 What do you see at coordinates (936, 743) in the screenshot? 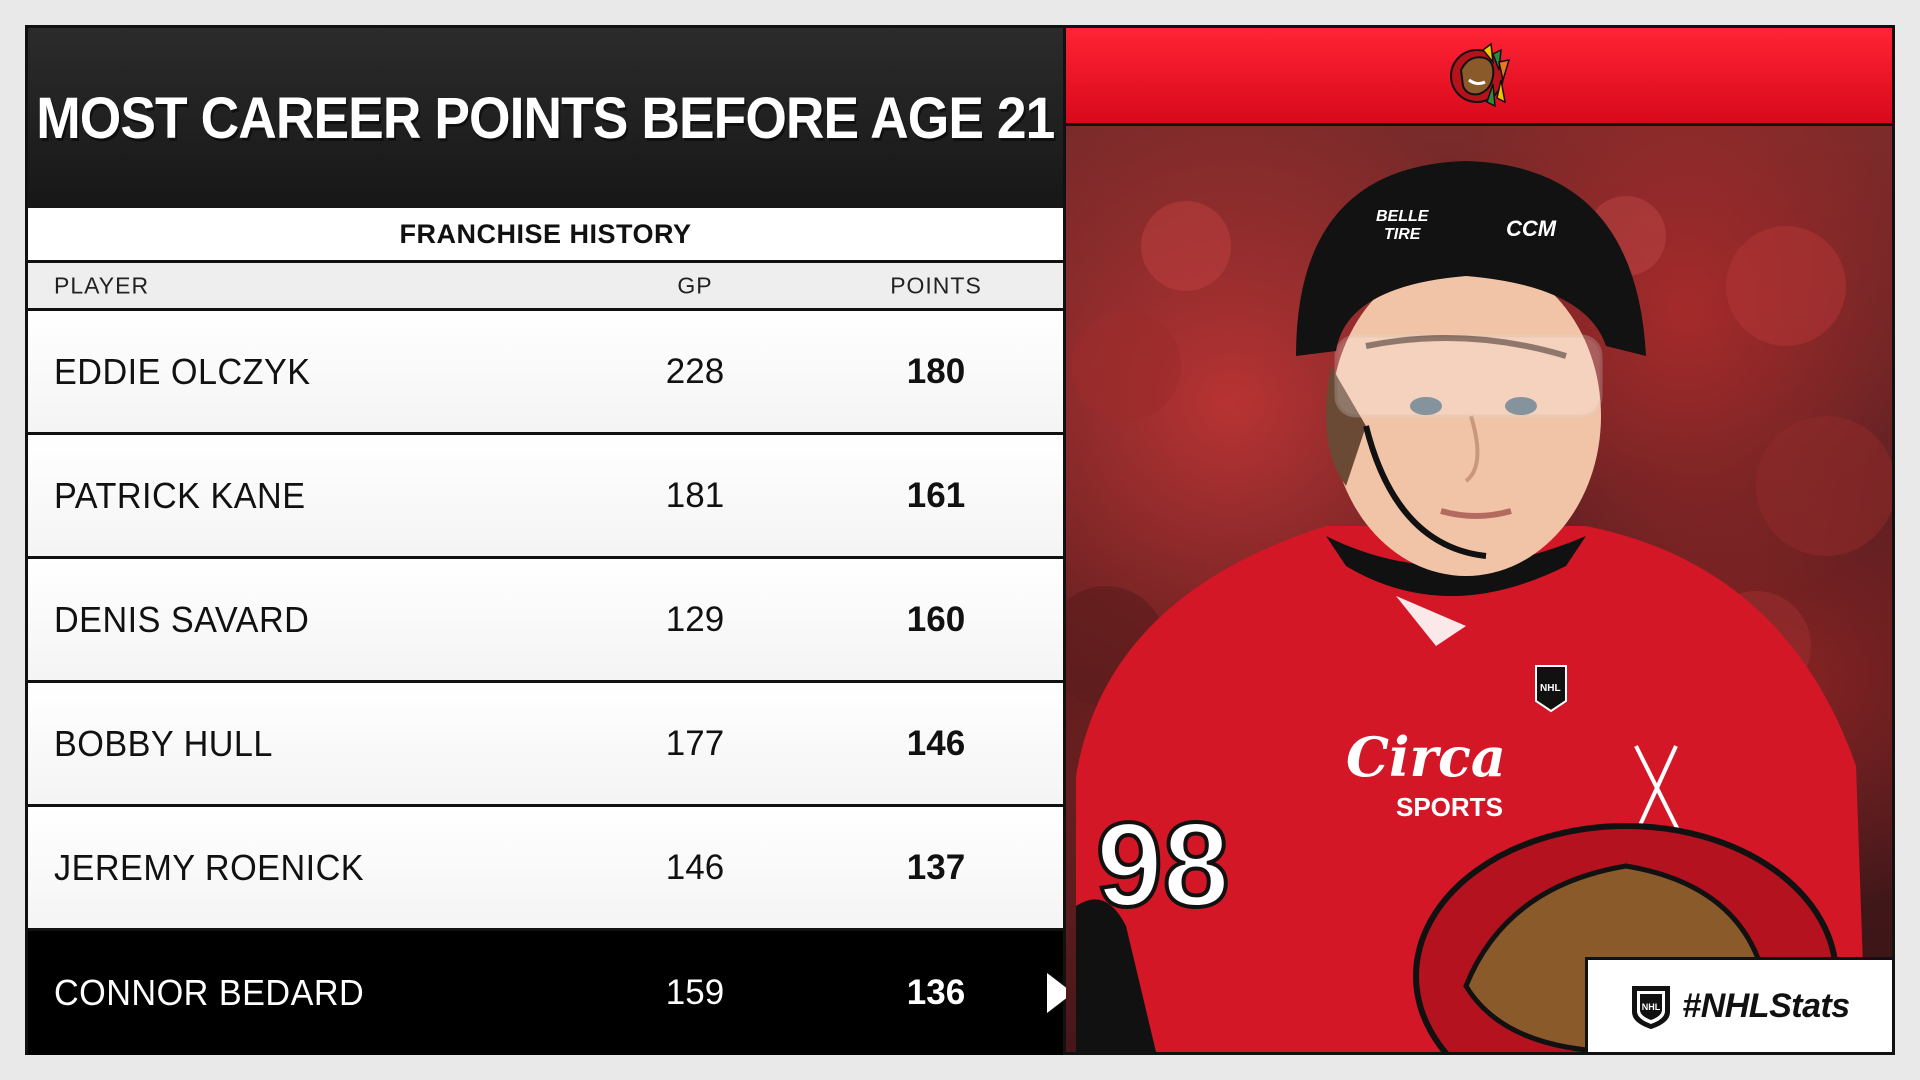
I see `points-value: 146` at bounding box center [936, 743].